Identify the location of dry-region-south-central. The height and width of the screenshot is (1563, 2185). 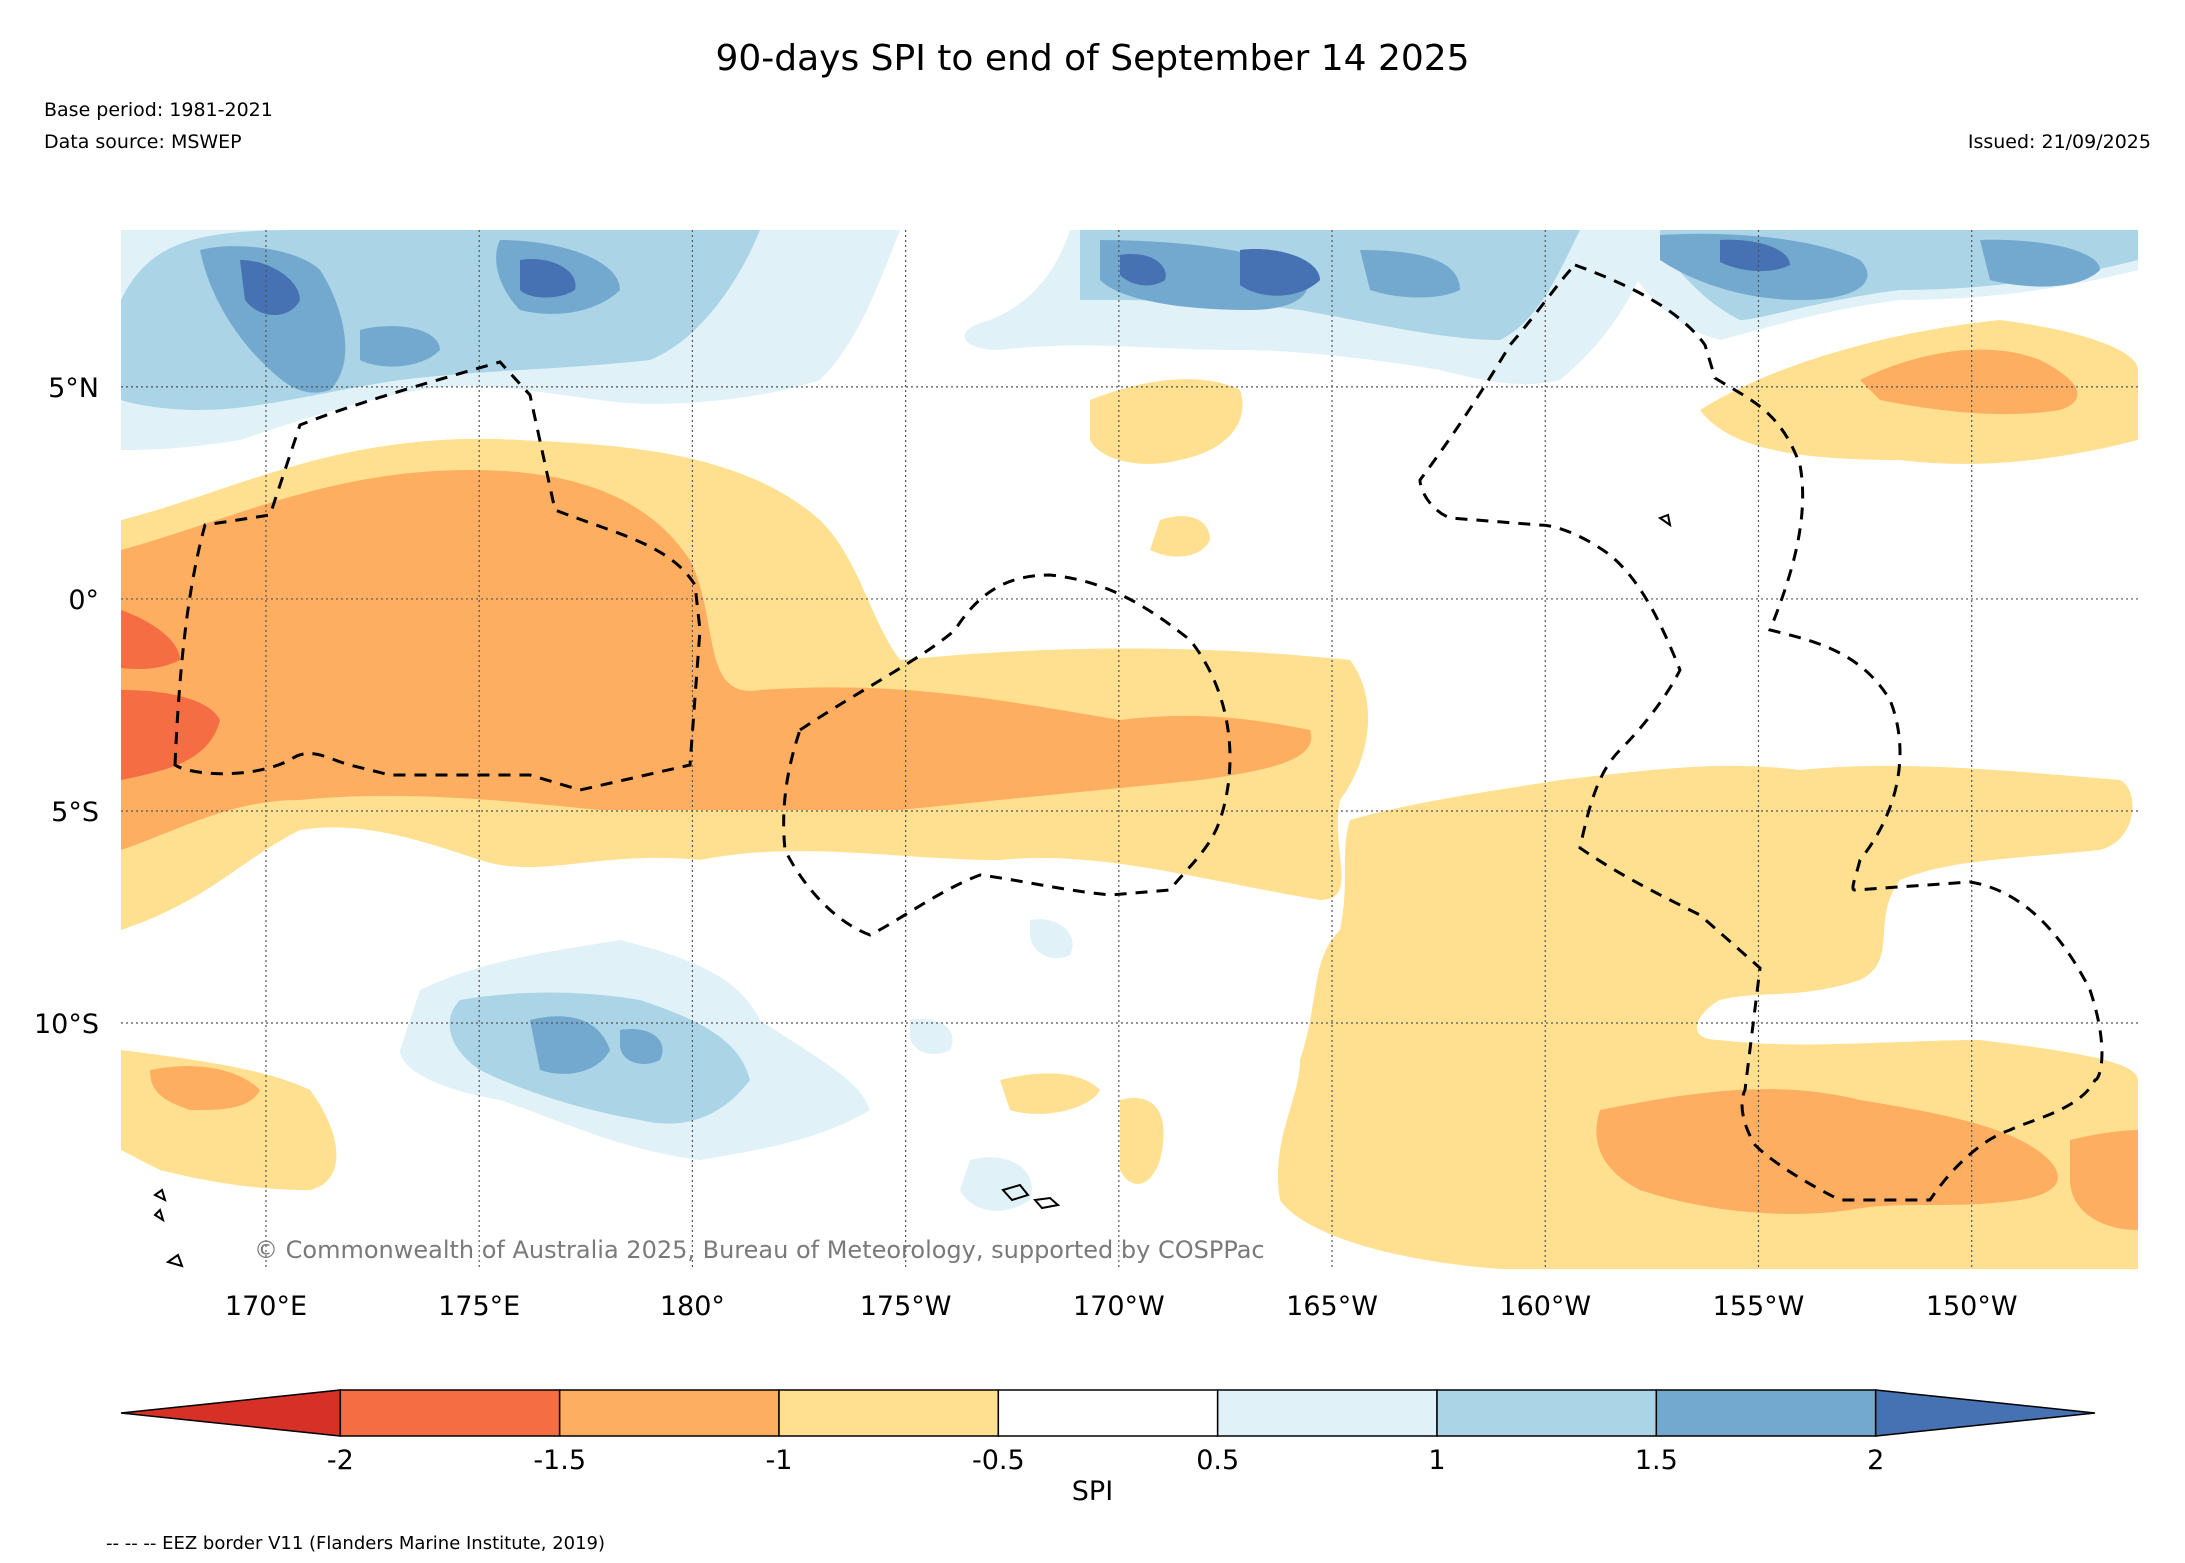
(1082, 1128).